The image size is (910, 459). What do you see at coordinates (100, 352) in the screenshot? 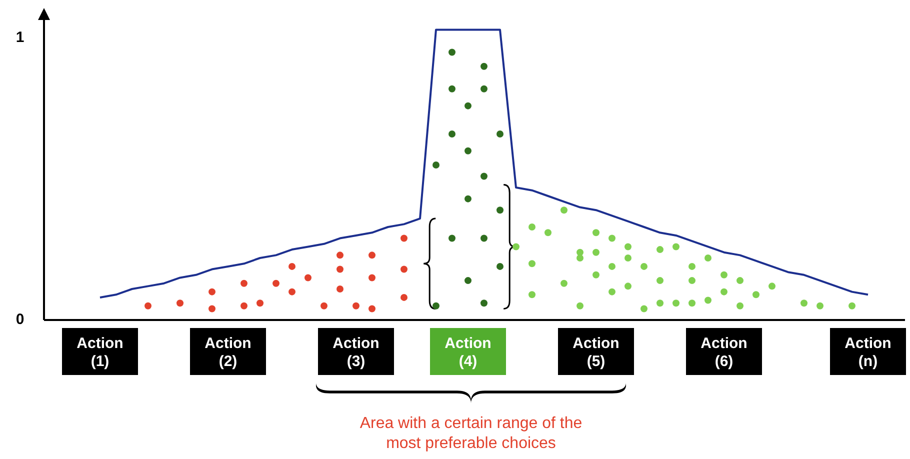
I see `x-tick-label: Action (1)` at bounding box center [100, 352].